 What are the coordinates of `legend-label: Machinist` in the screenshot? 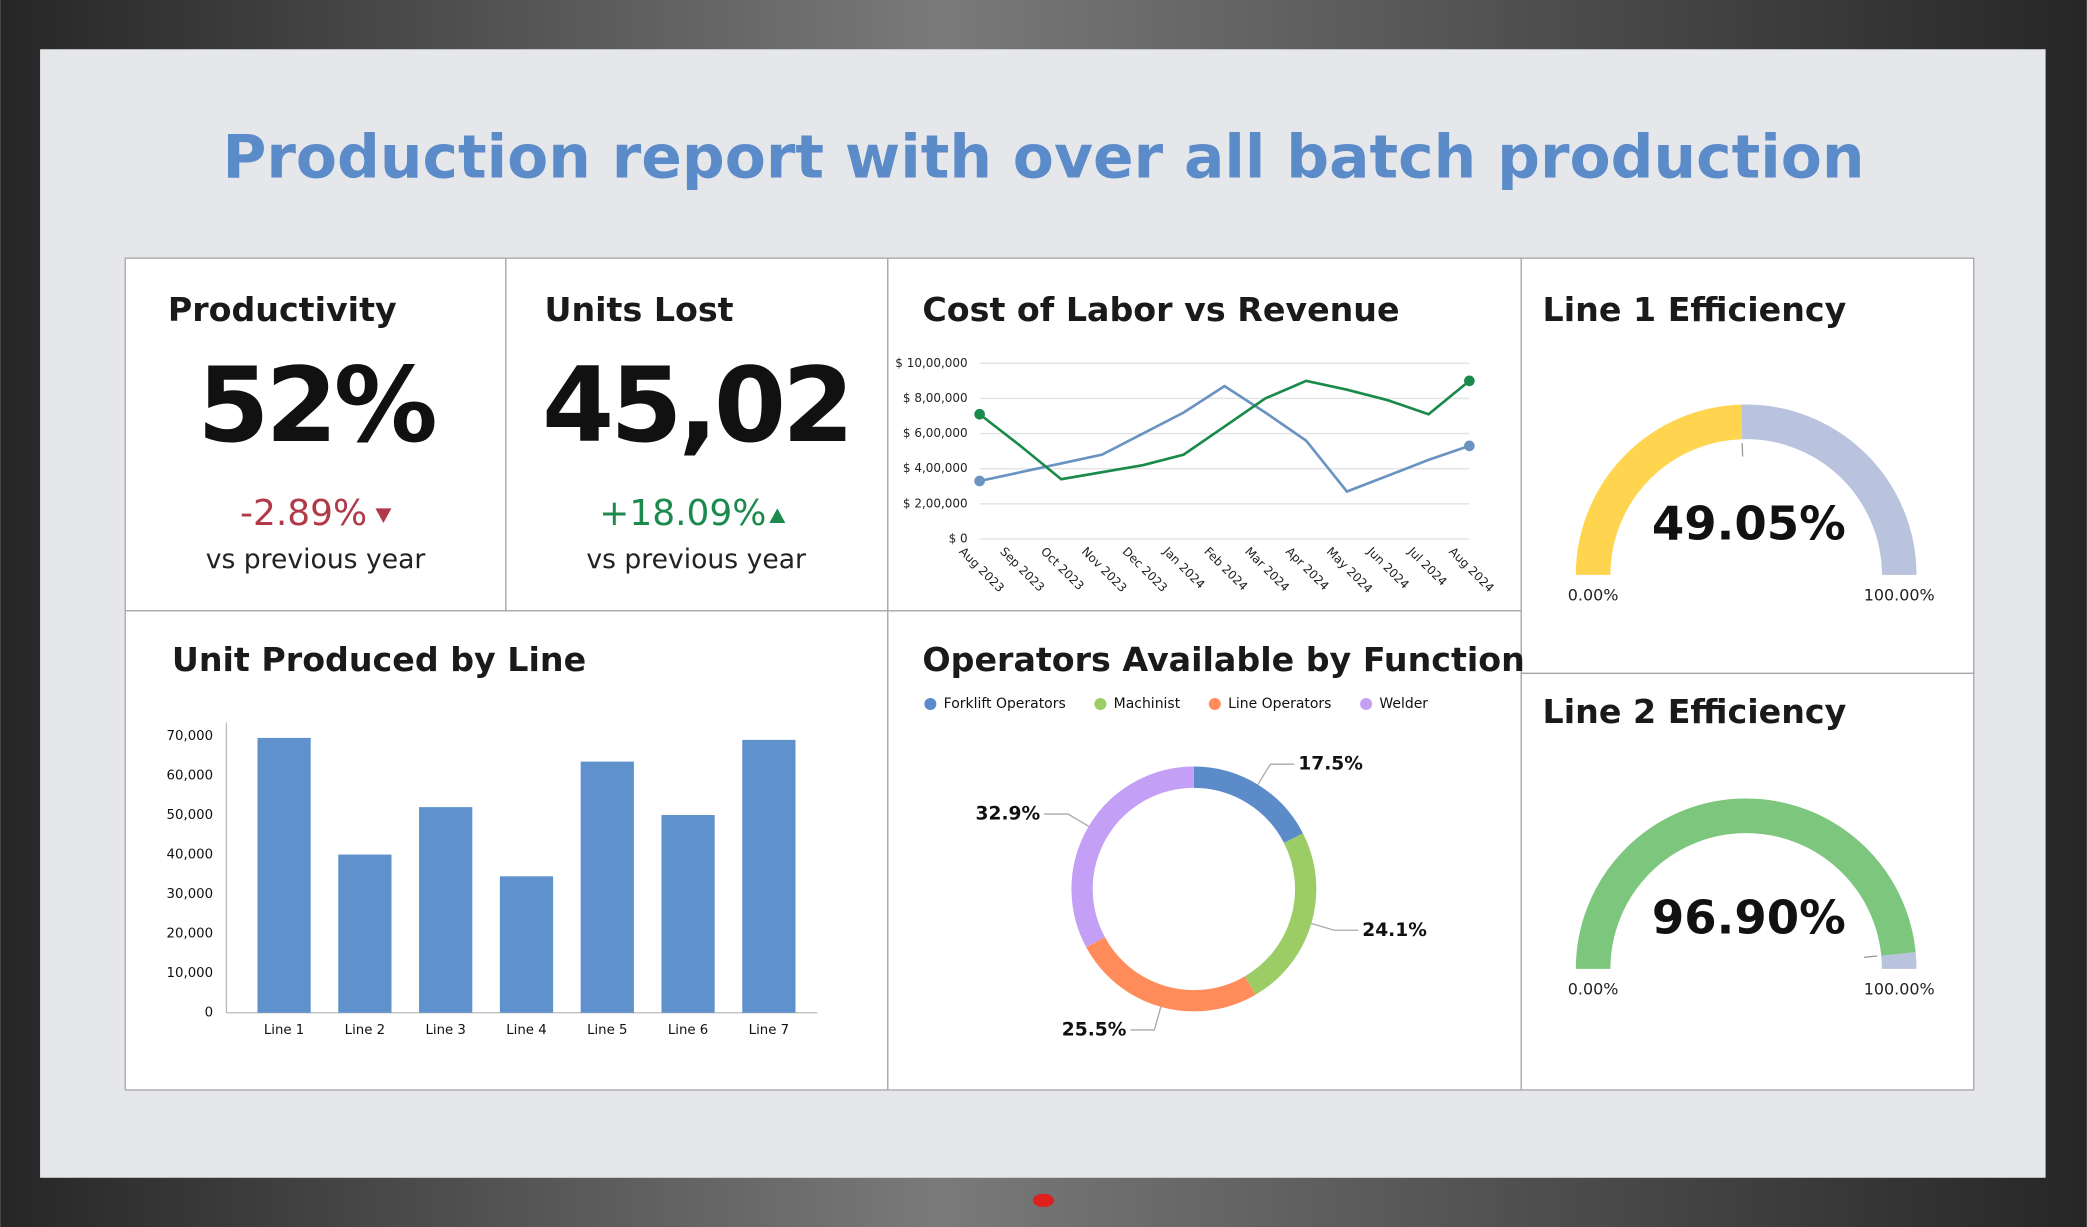 It's located at (1147, 704).